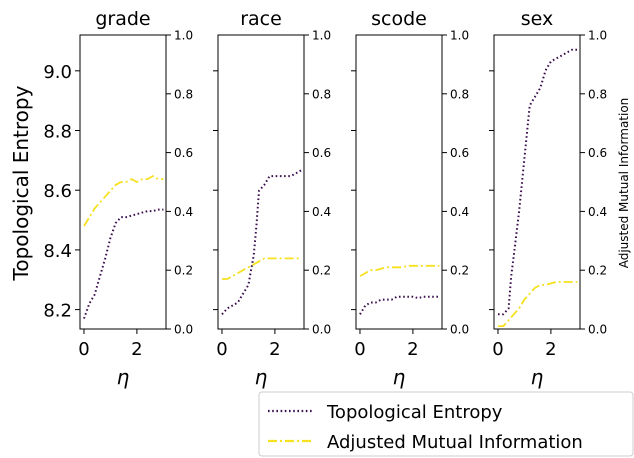 The image size is (634, 458). What do you see at coordinates (57, 251) in the screenshot?
I see `left-tick-label: 8.4` at bounding box center [57, 251].